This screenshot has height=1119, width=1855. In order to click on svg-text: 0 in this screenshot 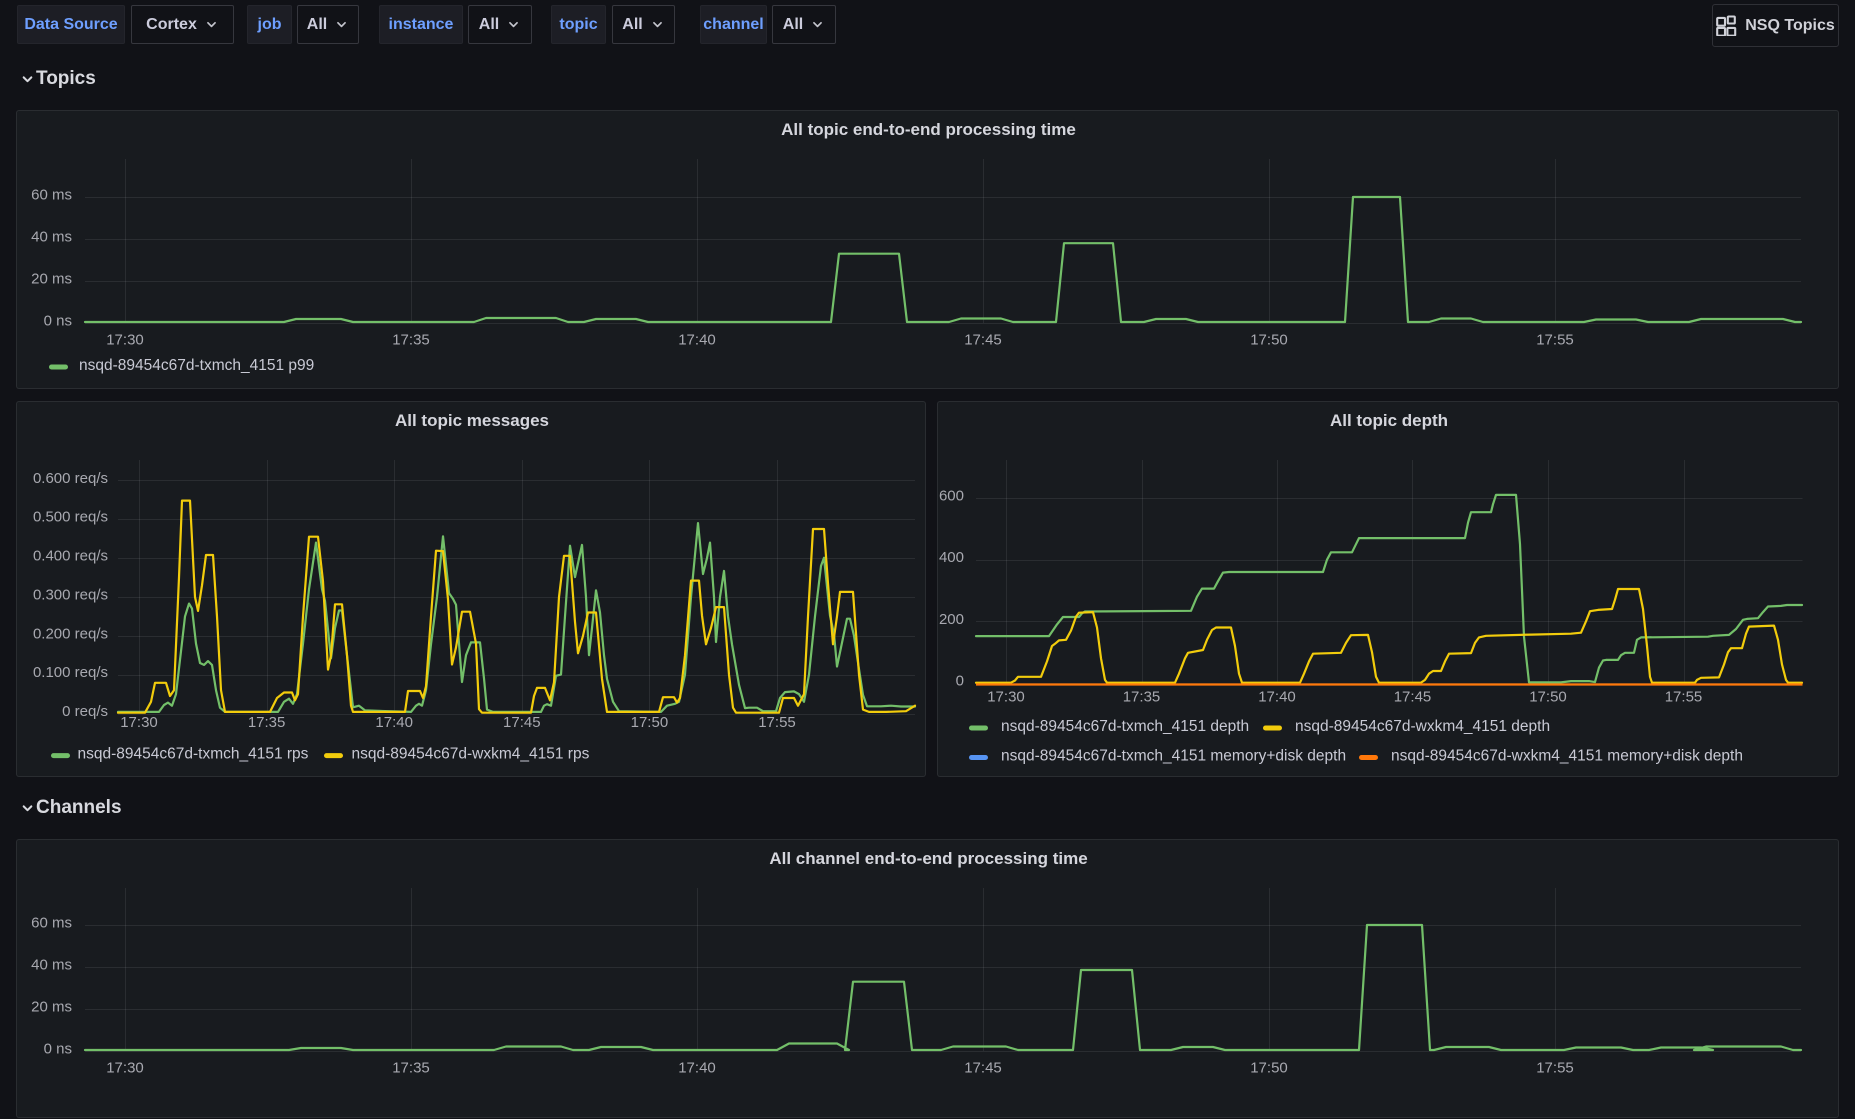, I will do `click(960, 681)`.